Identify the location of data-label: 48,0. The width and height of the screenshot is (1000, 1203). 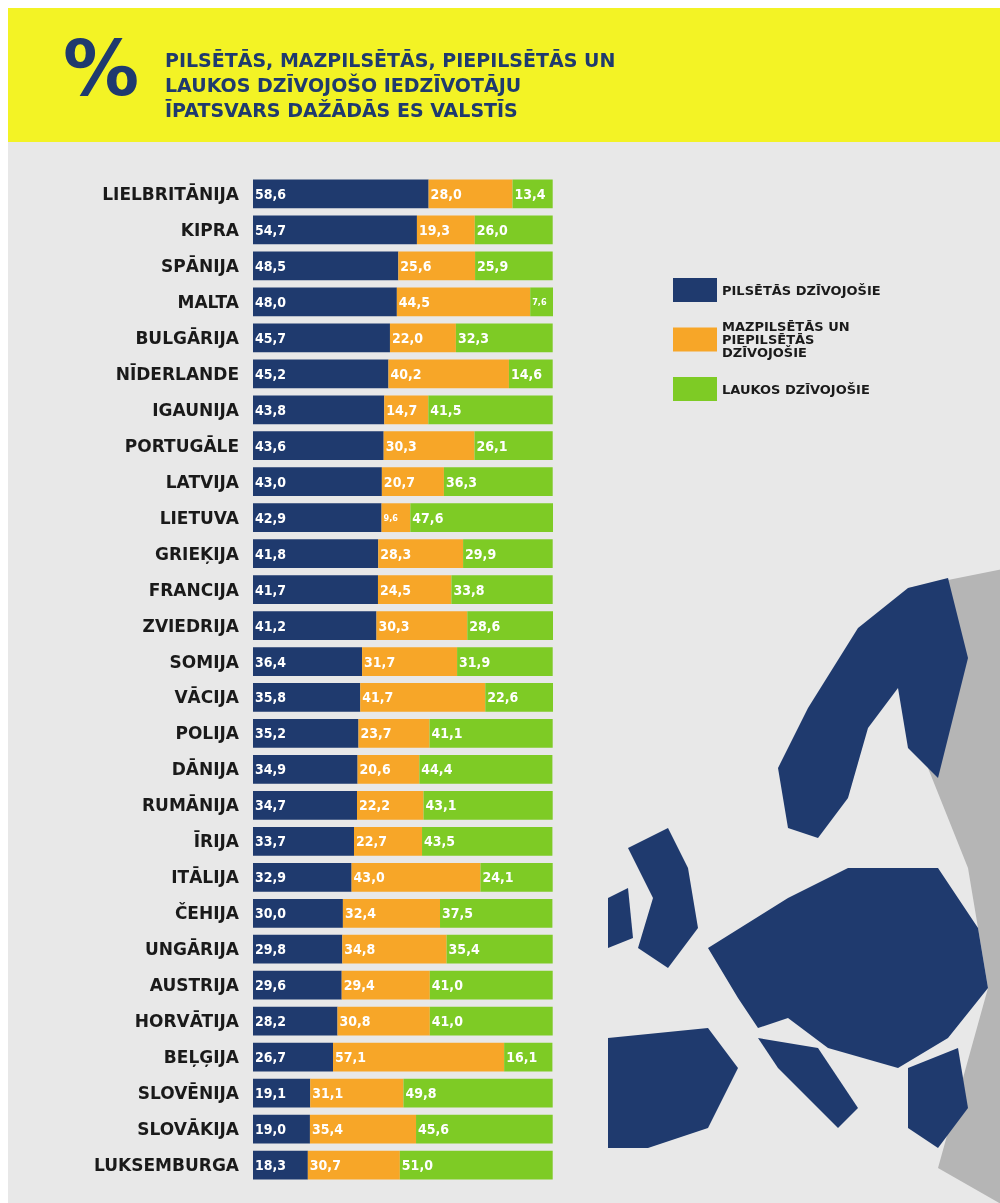
(271, 301).